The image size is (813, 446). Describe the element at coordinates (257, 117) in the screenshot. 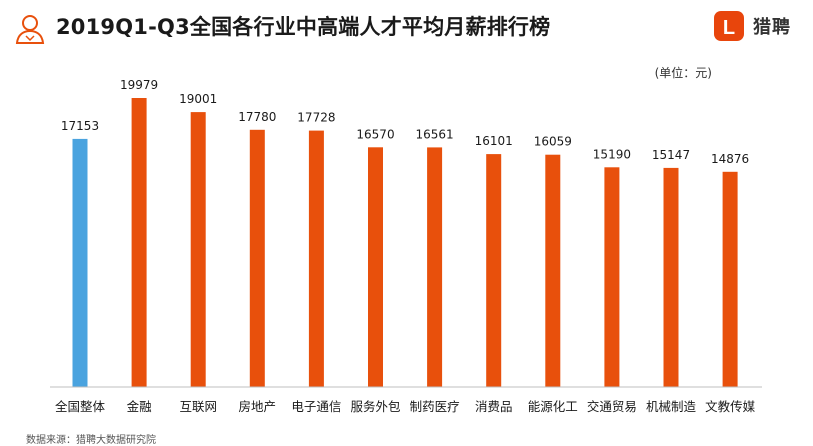

I see `data-label: 17780` at that location.